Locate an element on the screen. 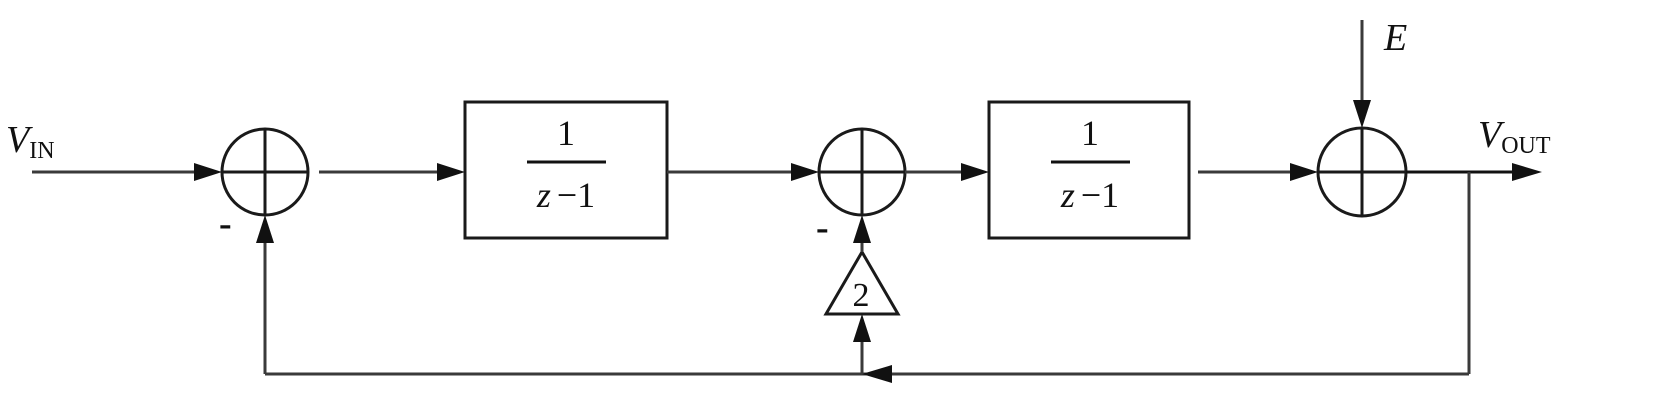  output-label-subscript: OUT is located at coordinates (1526, 146).